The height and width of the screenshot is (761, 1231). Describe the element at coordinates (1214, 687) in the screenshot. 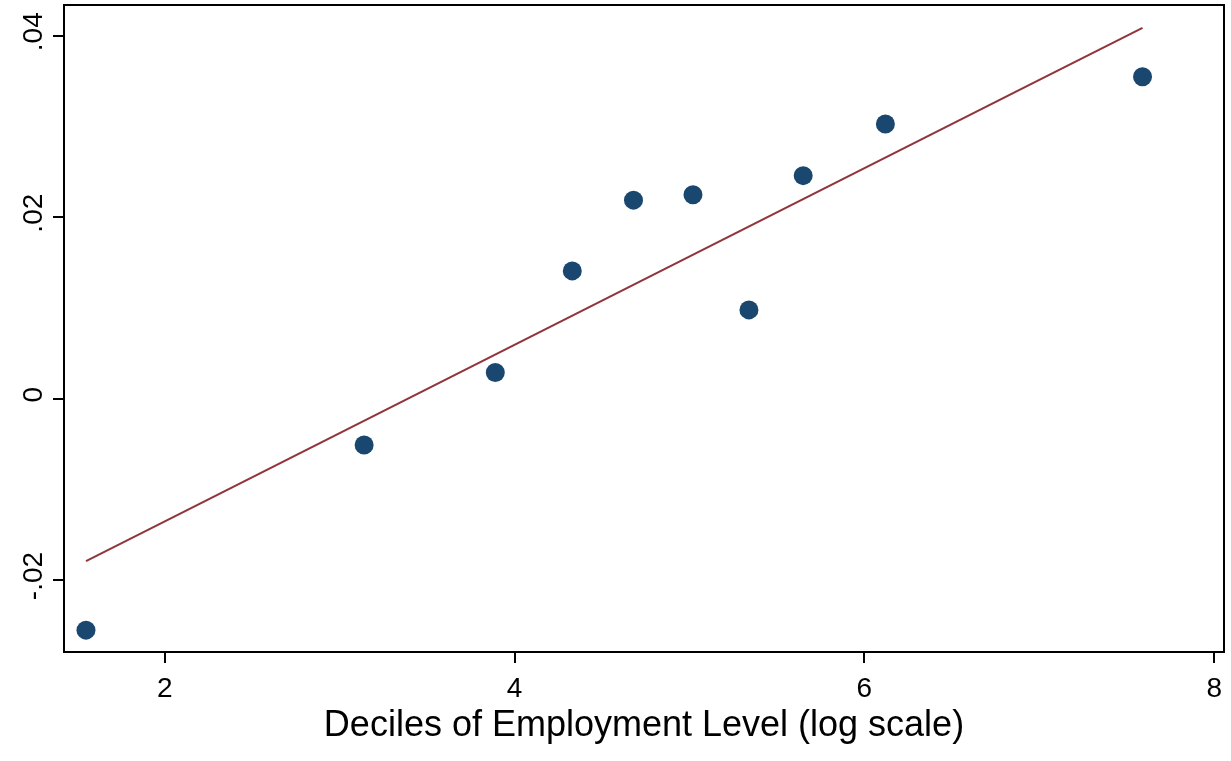

I see `x-tick-label: 8` at that location.